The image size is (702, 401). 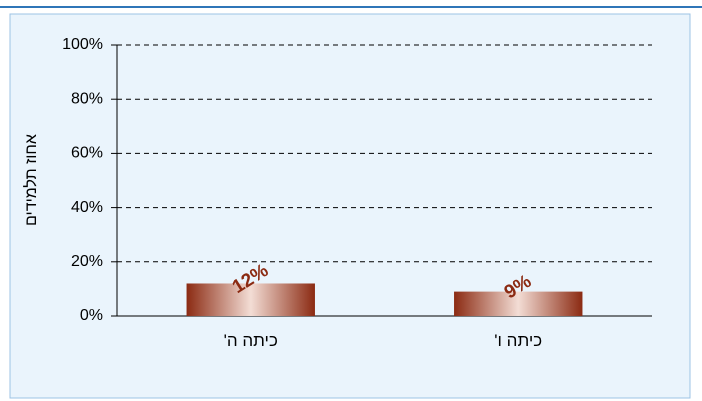 What do you see at coordinates (87, 98) in the screenshot?
I see `y-tick-label: 80%` at bounding box center [87, 98].